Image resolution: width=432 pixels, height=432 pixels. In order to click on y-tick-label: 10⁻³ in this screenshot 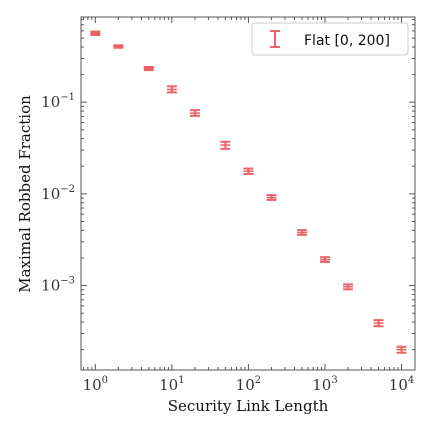, I will do `click(58, 285)`.